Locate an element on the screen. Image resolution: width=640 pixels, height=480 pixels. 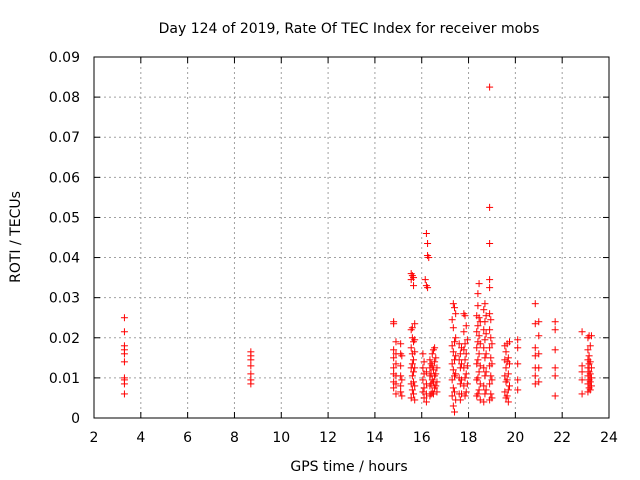
y-tick-label: 0.08 is located at coordinates (64, 98).